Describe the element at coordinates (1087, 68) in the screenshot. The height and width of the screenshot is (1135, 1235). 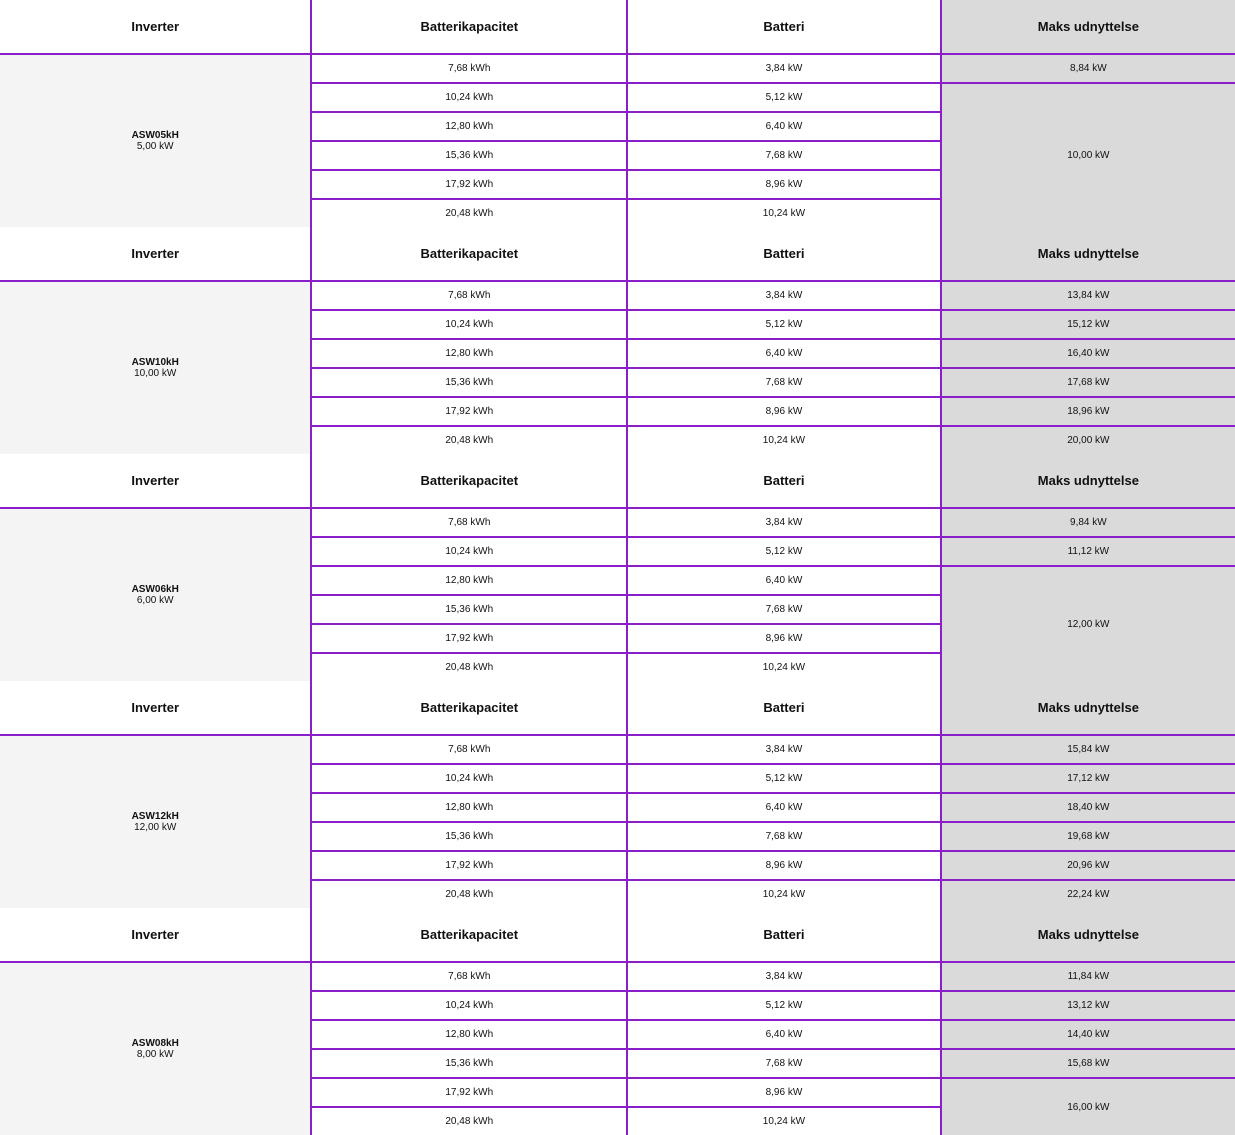
I see `max-usage-cell: 8,84 kW` at that location.